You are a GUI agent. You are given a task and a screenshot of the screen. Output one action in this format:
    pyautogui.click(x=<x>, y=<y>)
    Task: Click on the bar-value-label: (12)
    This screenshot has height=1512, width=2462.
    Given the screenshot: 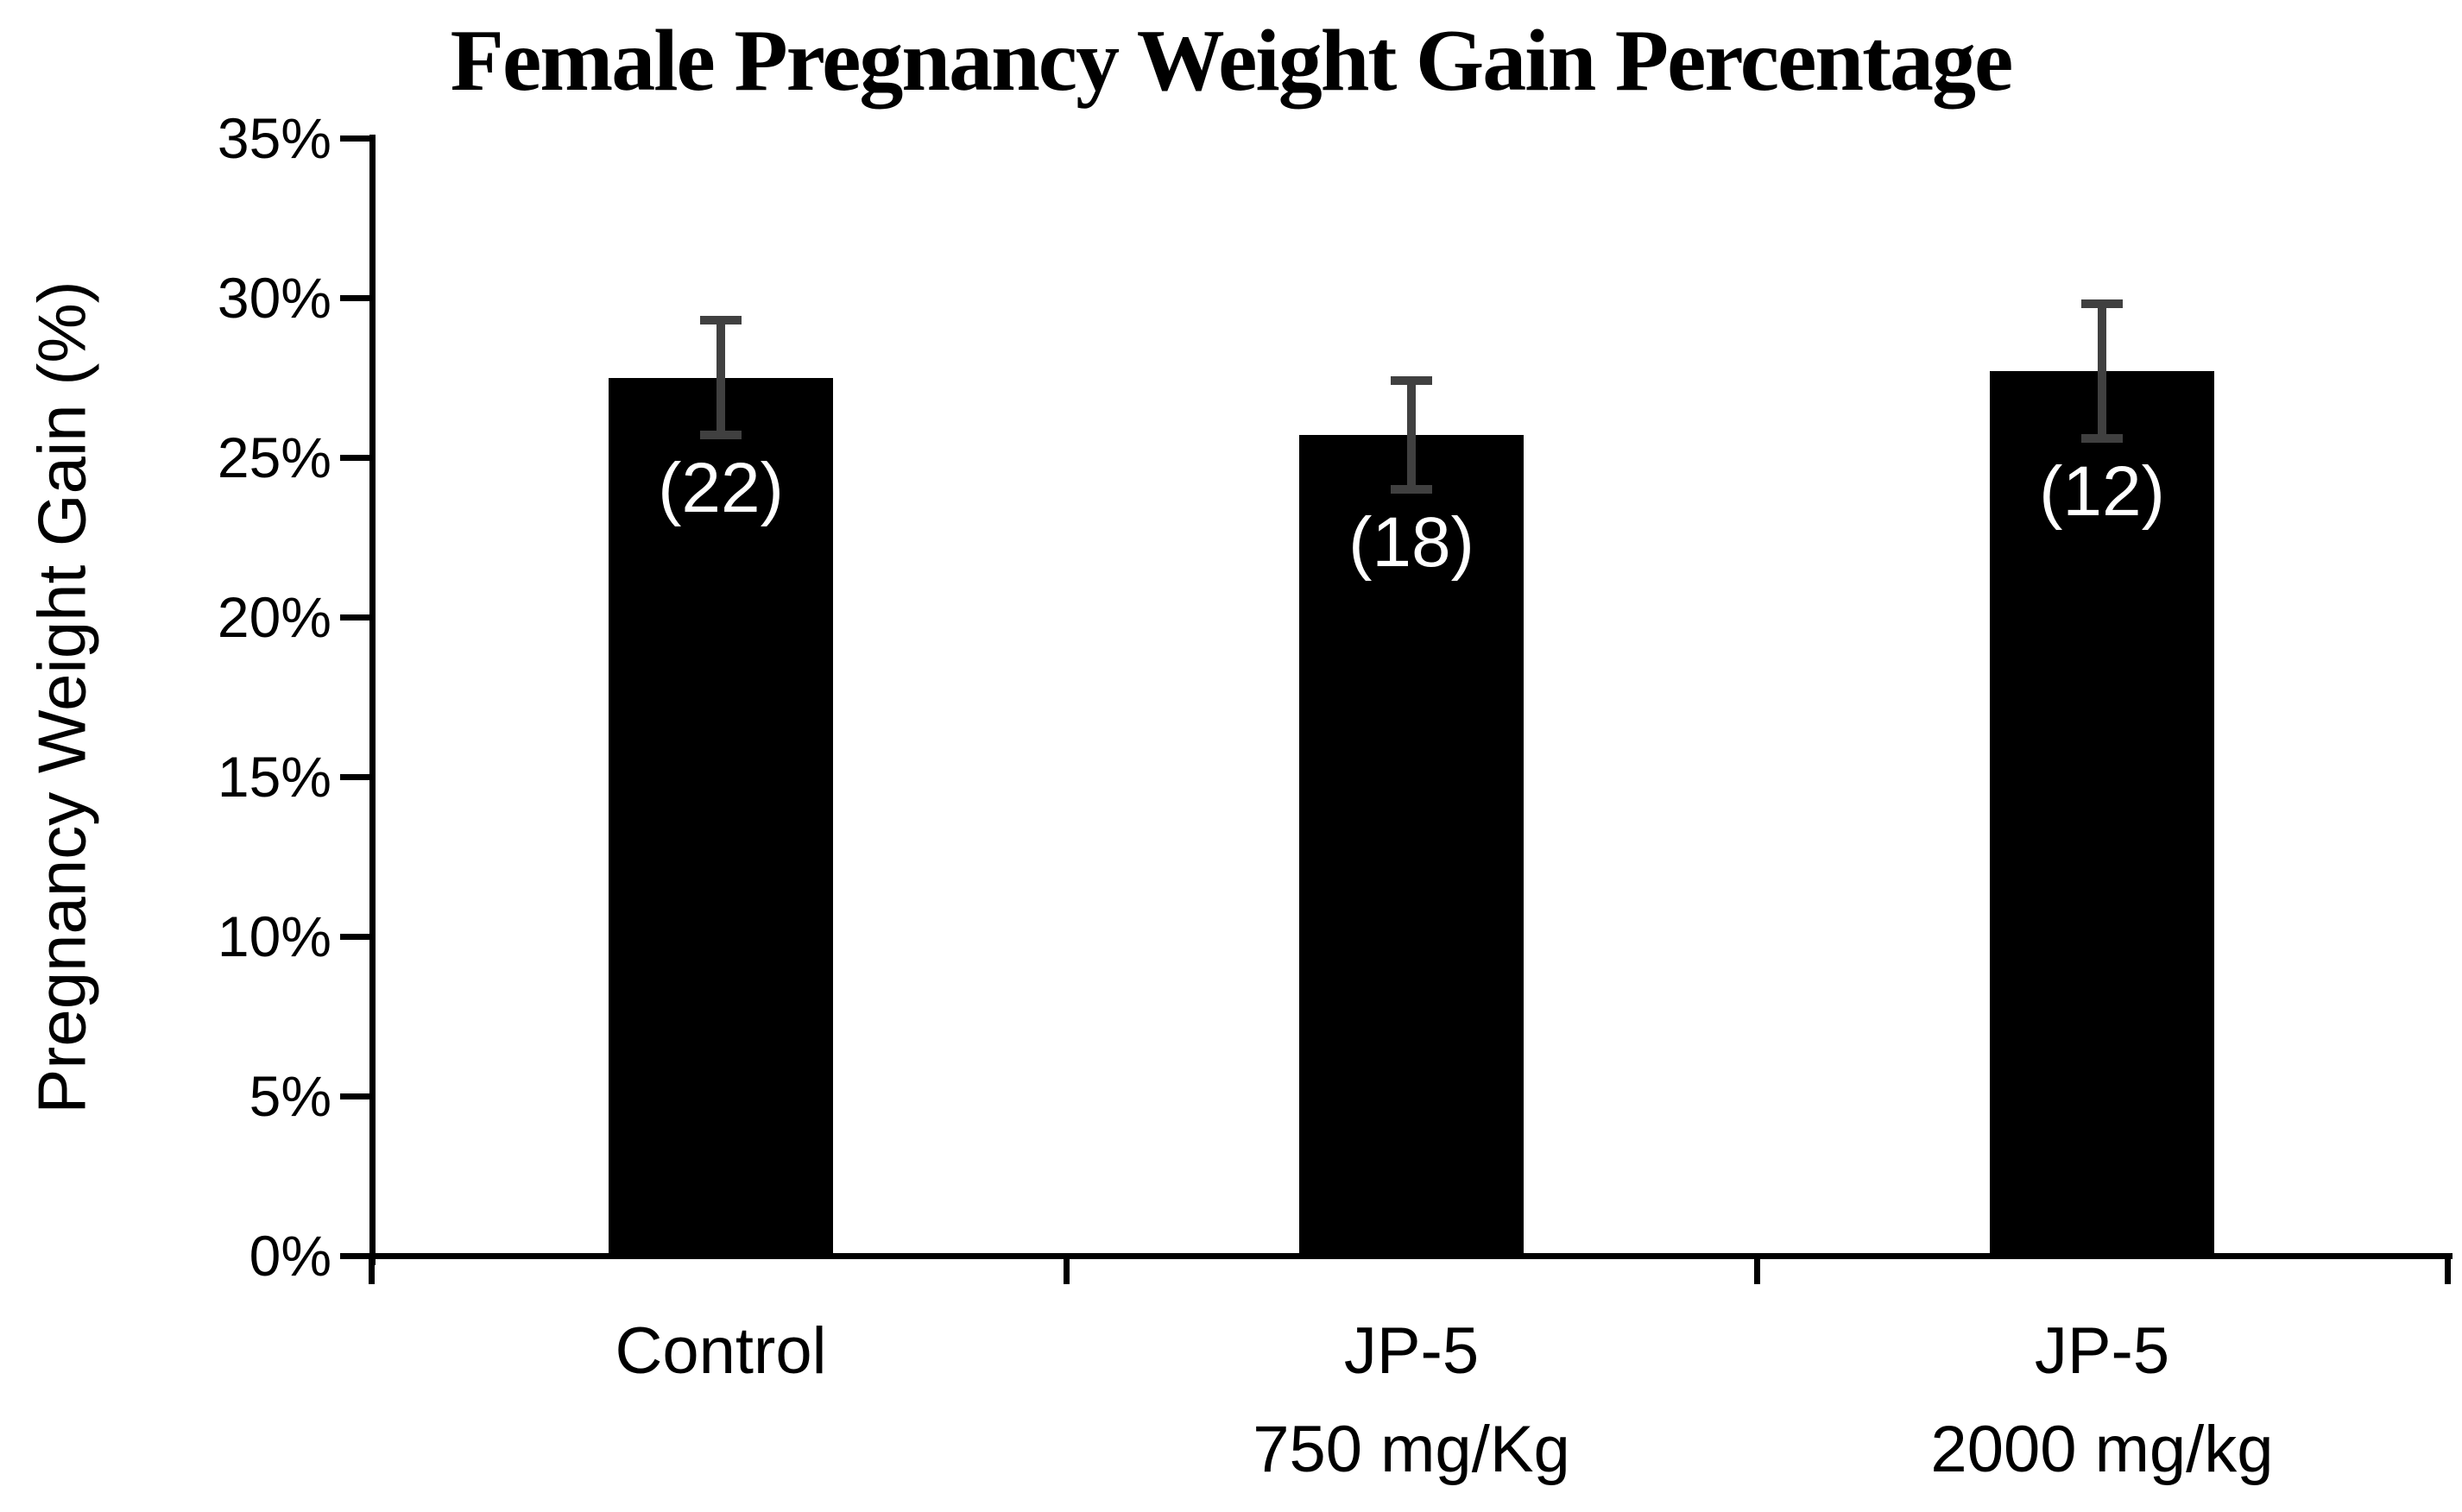 What is the action you would take?
    pyautogui.click(x=2102, y=491)
    